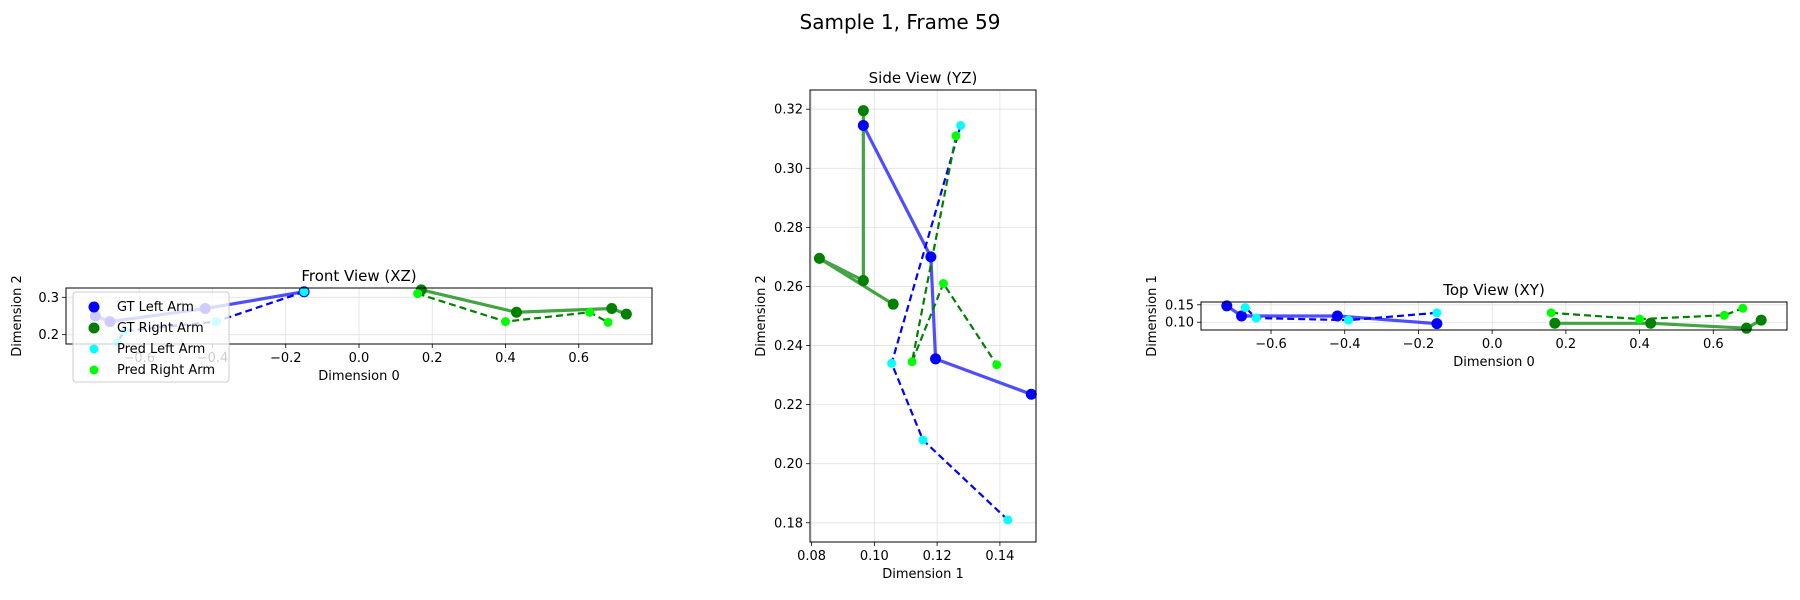 Image resolution: width=1800 pixels, height=600 pixels. I want to click on side-view-title: Side View (YZ), so click(923, 78).